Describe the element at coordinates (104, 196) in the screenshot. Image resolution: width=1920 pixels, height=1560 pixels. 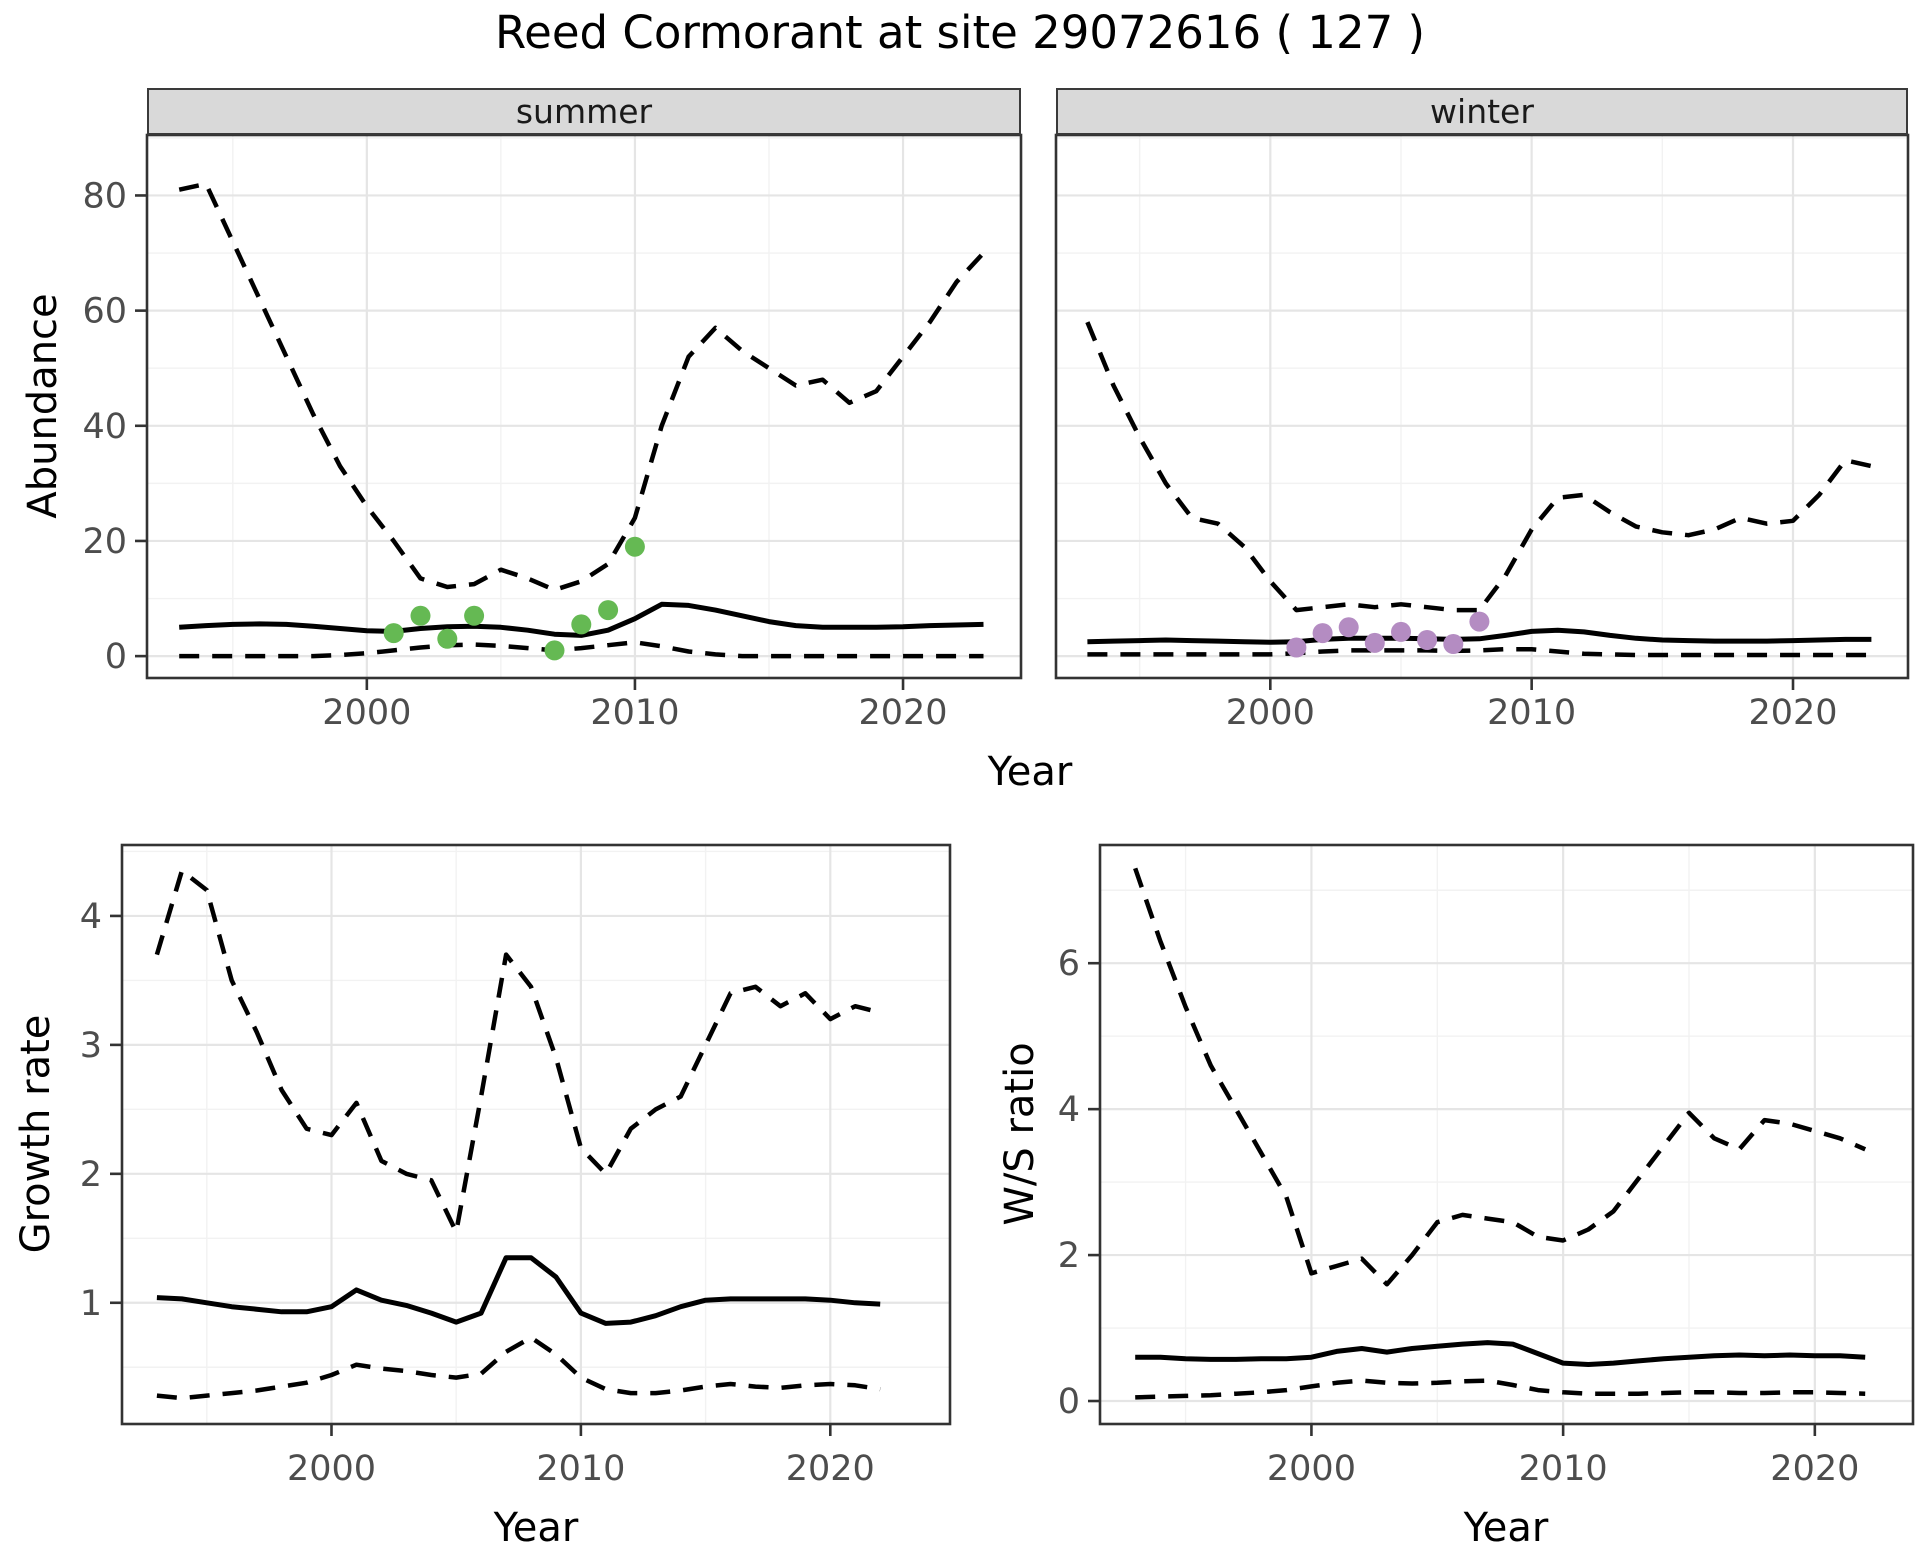
I see `y-tick-label: 80` at that location.